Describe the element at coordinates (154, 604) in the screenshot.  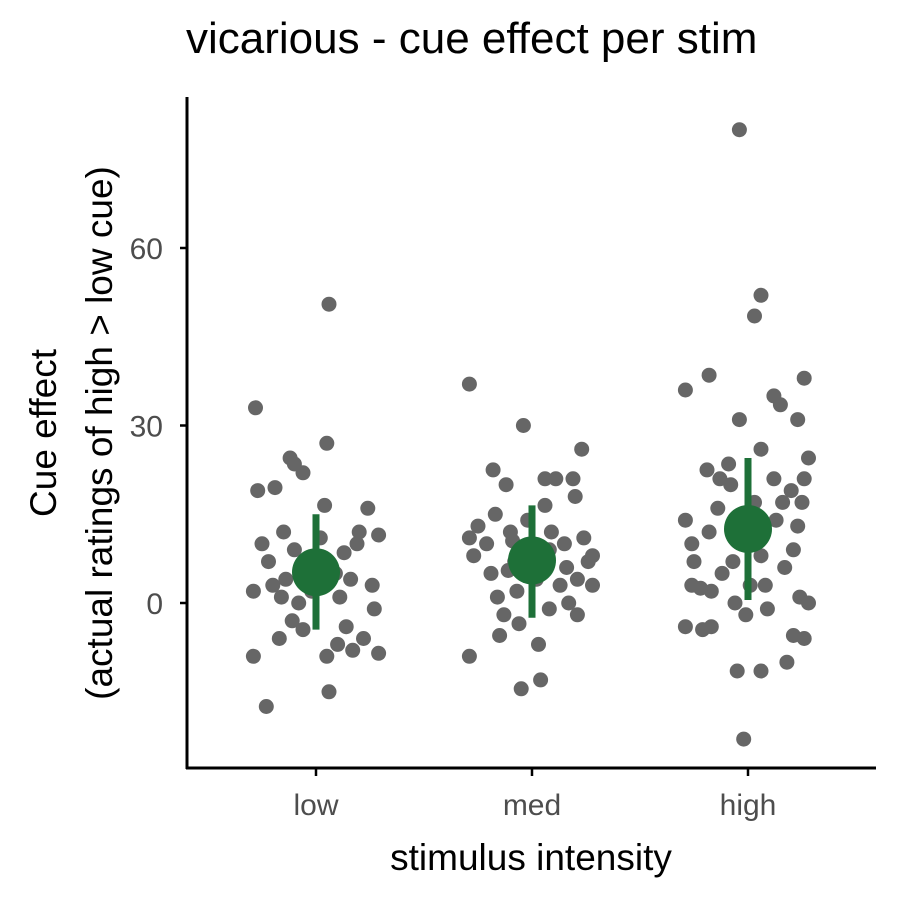
I see `y-tick-label-0: 0` at that location.